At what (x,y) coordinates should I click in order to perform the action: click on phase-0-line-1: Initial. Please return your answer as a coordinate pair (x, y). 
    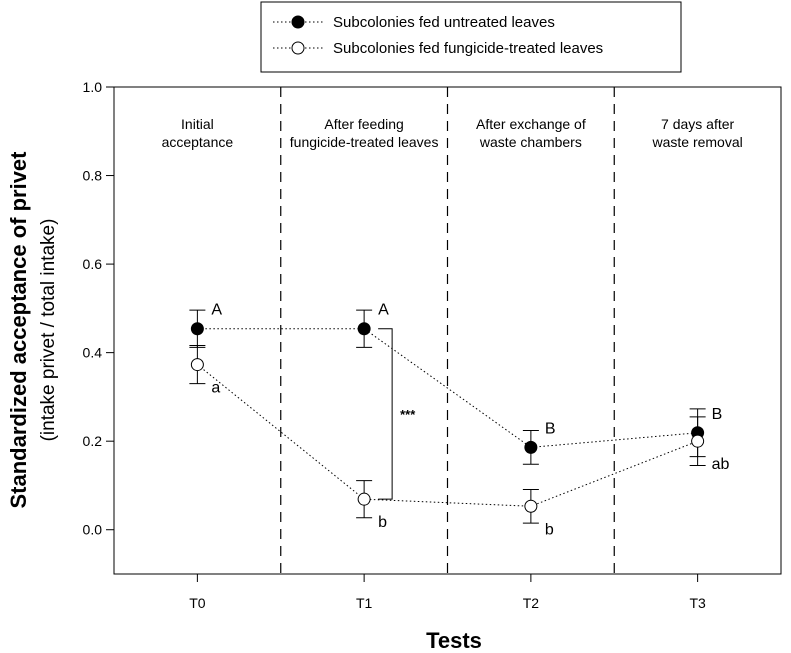
    Looking at the image, I should click on (197, 124).